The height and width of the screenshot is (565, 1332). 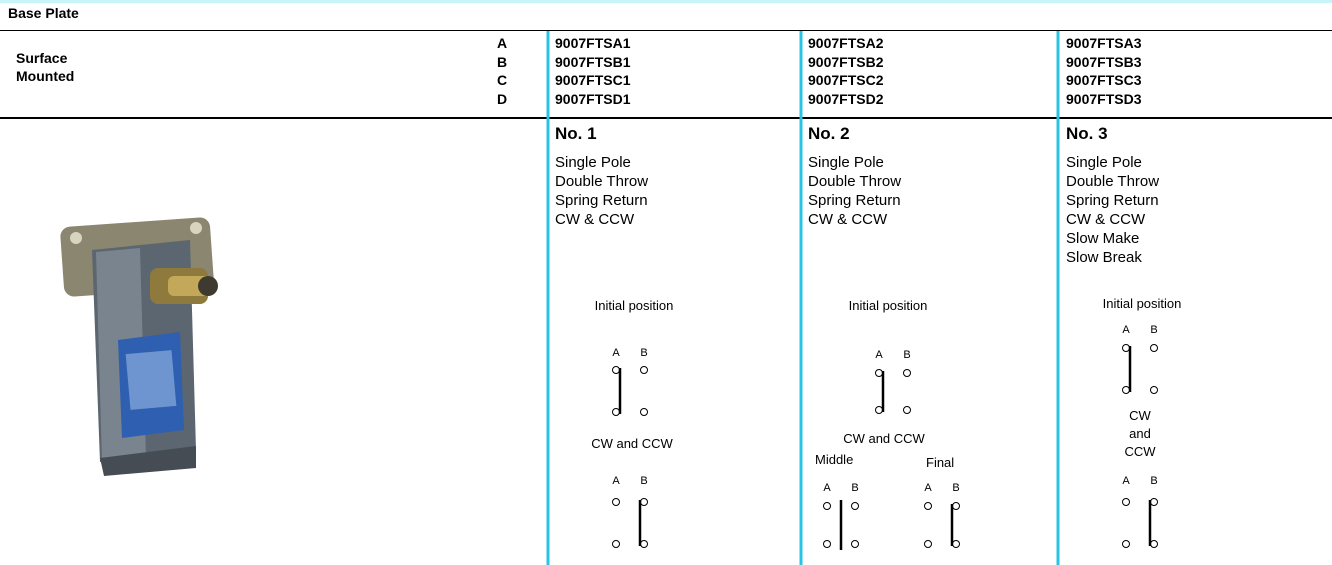 I want to click on part-number: 9007FTSA3, so click(x=1104, y=43).